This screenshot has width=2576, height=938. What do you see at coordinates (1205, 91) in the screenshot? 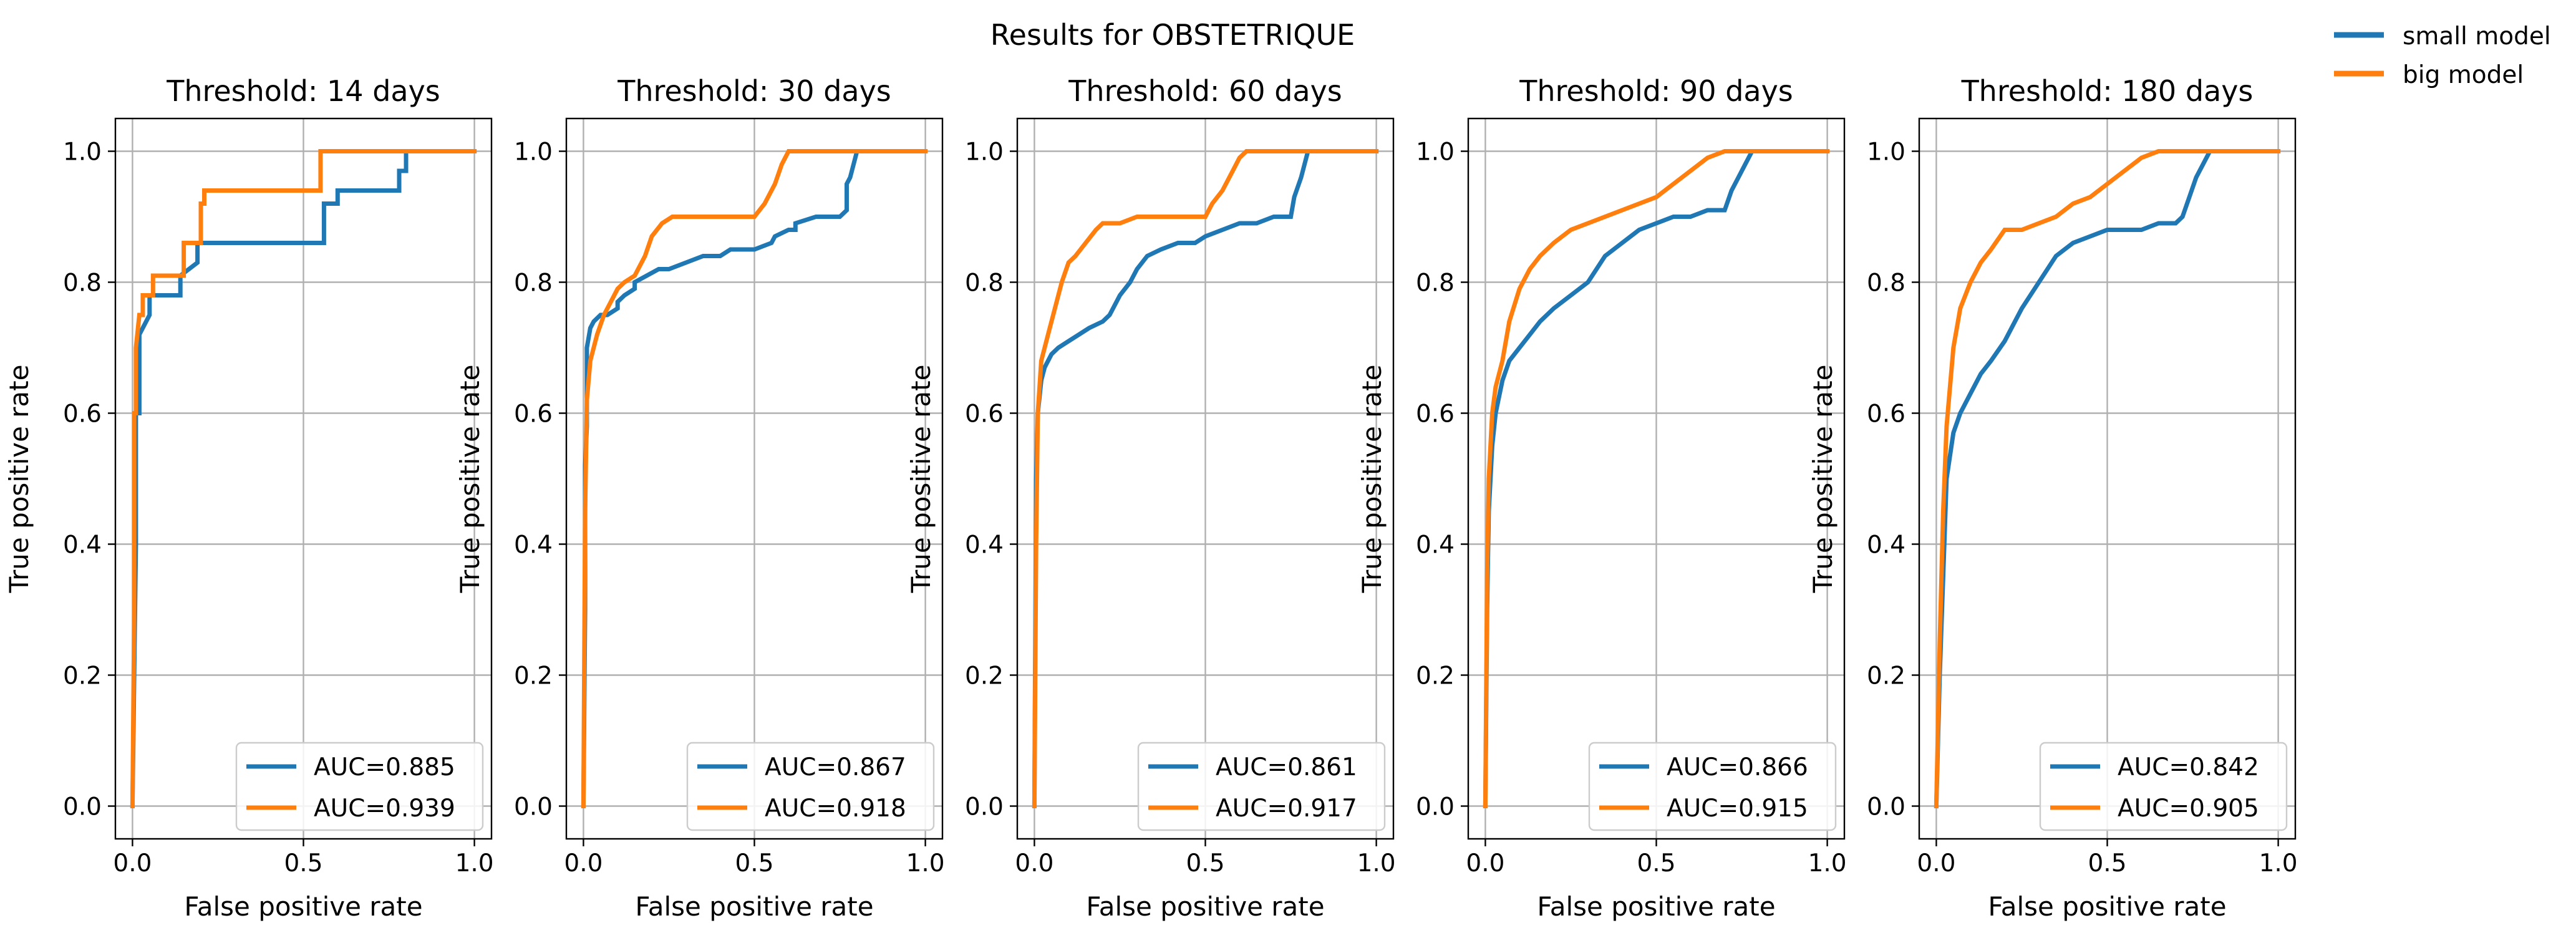
I see `panel-title: Threshold: 60 days` at bounding box center [1205, 91].